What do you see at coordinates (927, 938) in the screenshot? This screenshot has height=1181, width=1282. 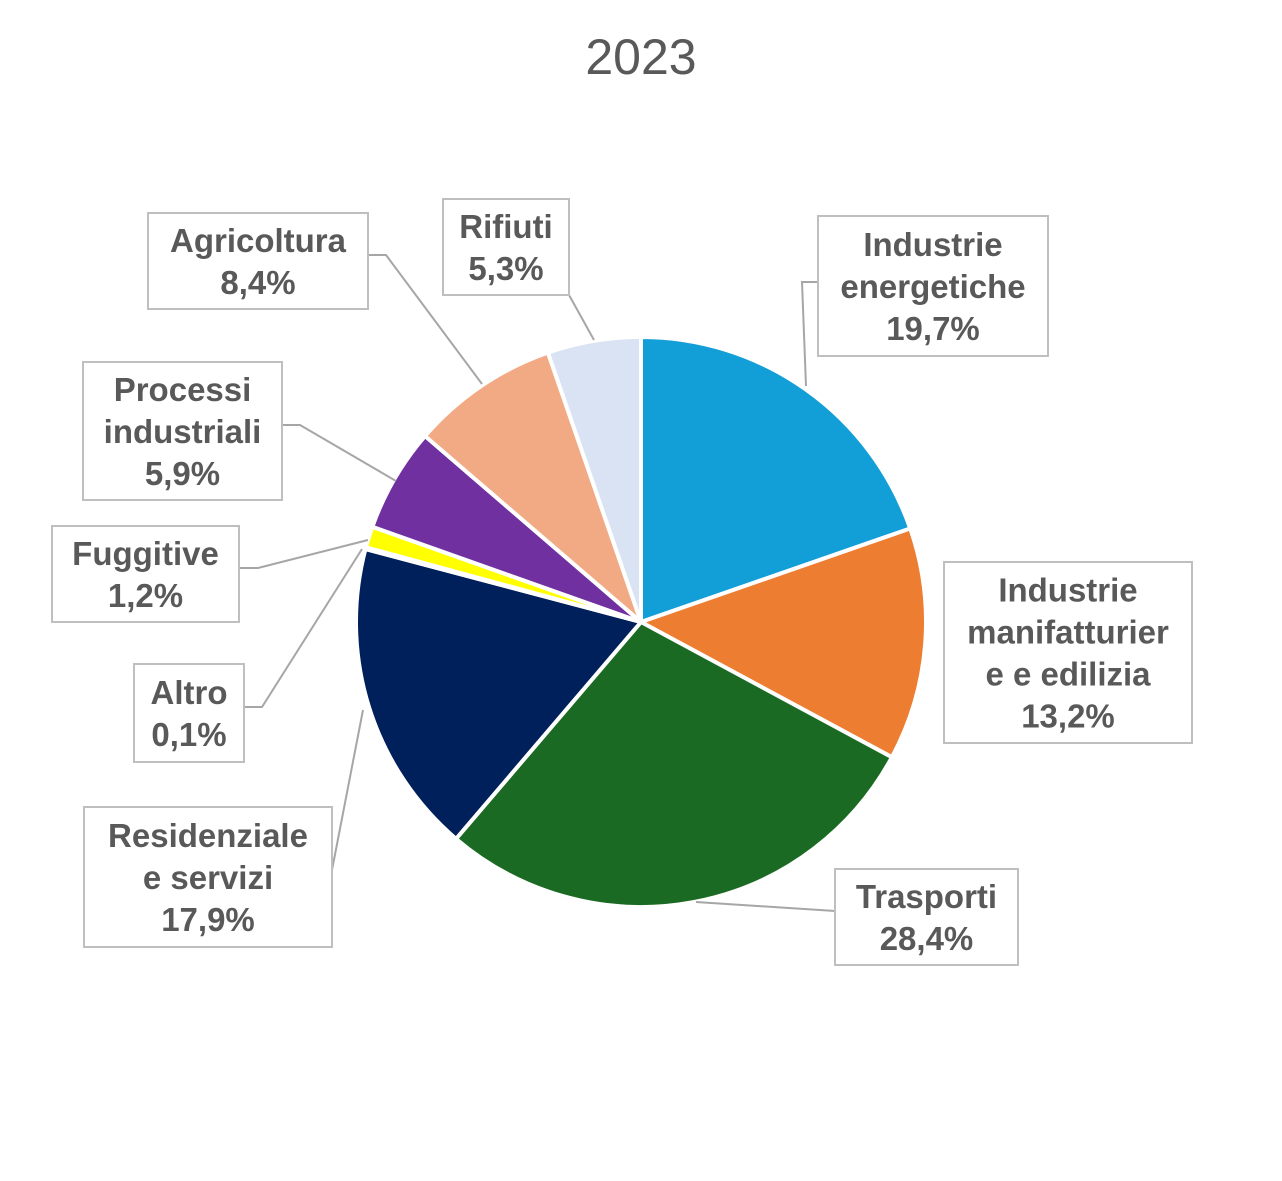 I see `slice-value-label: 28,4%` at bounding box center [927, 938].